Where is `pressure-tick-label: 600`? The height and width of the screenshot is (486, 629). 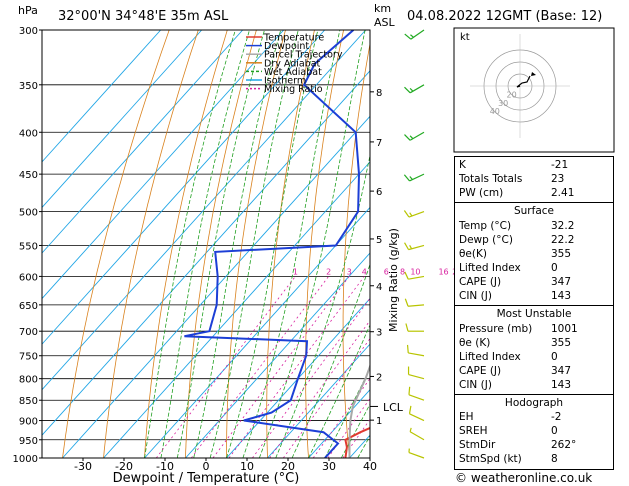 pressure-tick-label: 600 is located at coordinates (28, 277).